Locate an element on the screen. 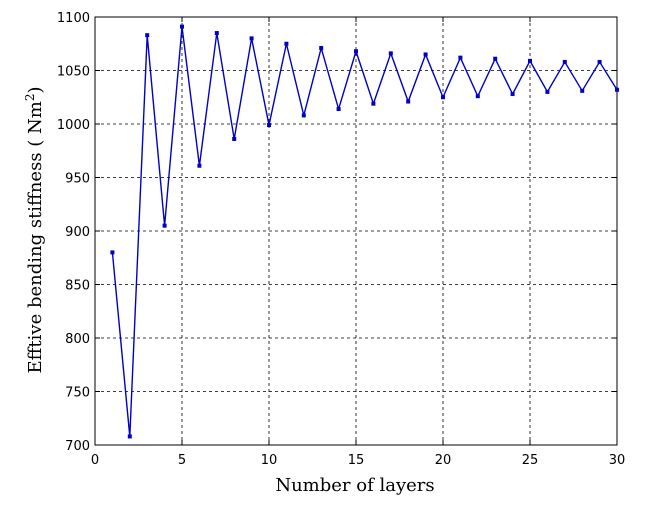 Image resolution: width=647 pixels, height=509 pixels. x-tick-label: 10 is located at coordinates (269, 460).